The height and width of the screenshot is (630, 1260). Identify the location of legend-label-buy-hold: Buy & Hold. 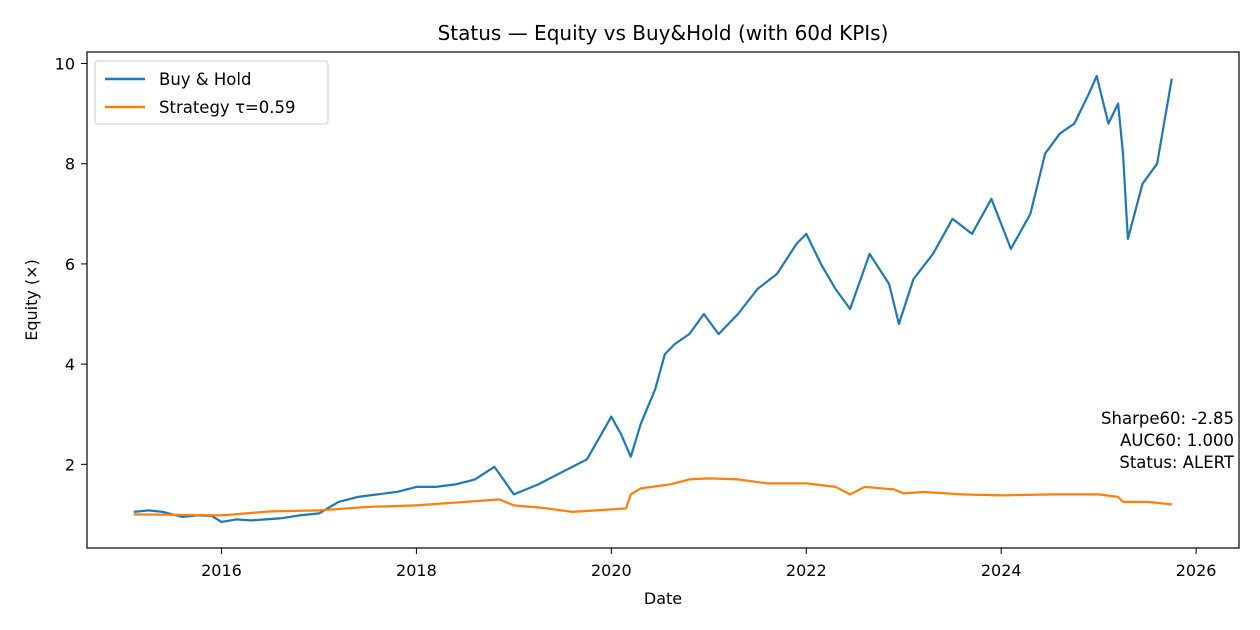
(205, 79).